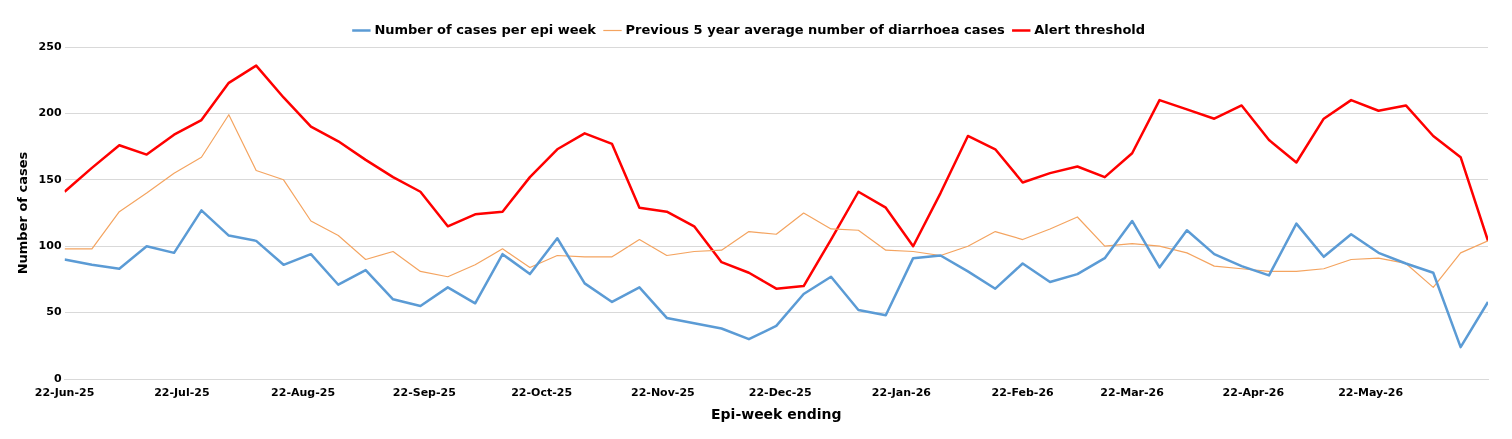 The image size is (1512, 439). Describe the element at coordinates (1090, 29) in the screenshot. I see `legend-label: Alert threshold` at that location.